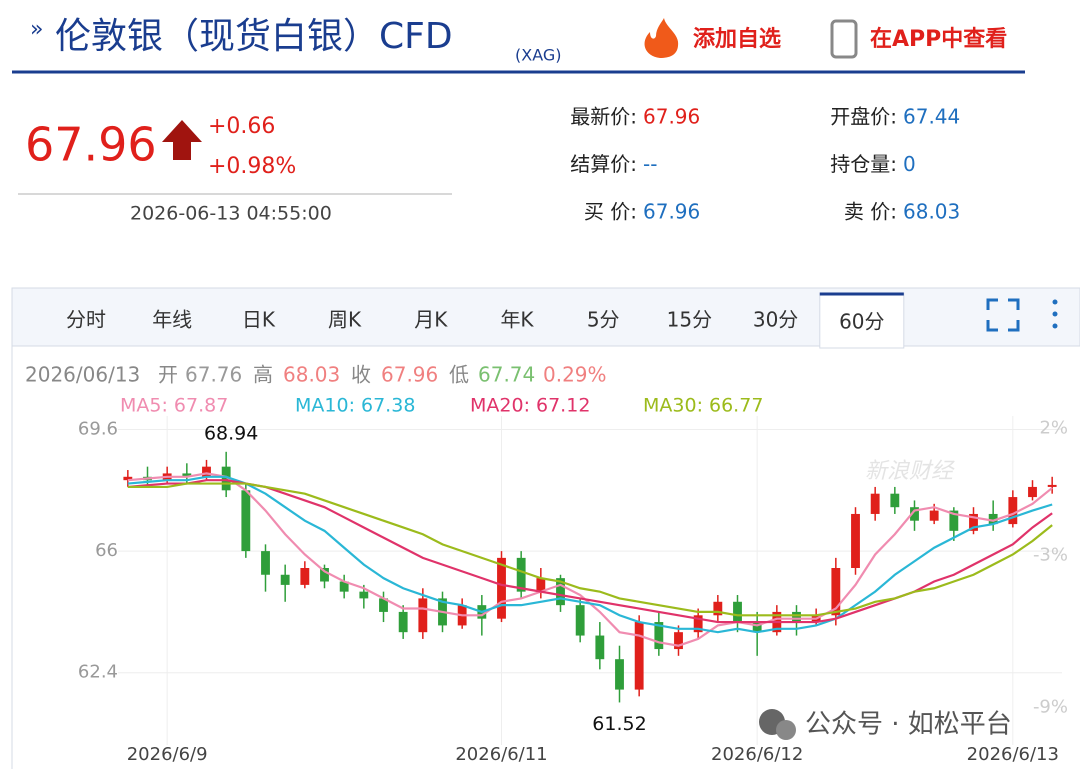 The image size is (1080, 769). I want to click on ohlc-date: 2026/06/13, so click(82, 375).